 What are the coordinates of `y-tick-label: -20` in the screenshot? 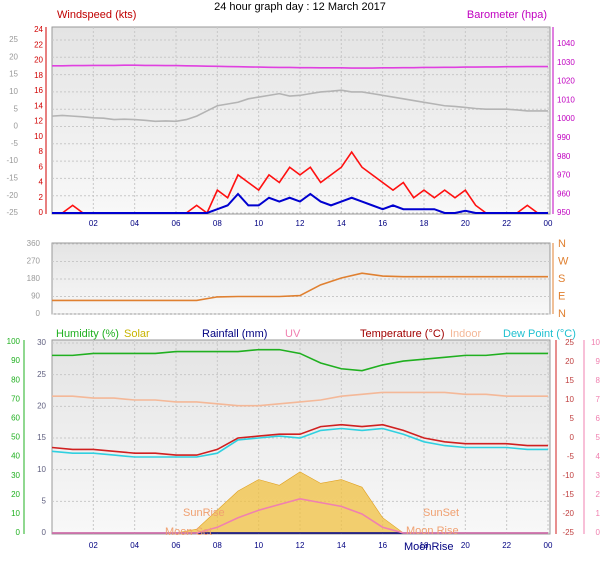 It's located at (12, 195).